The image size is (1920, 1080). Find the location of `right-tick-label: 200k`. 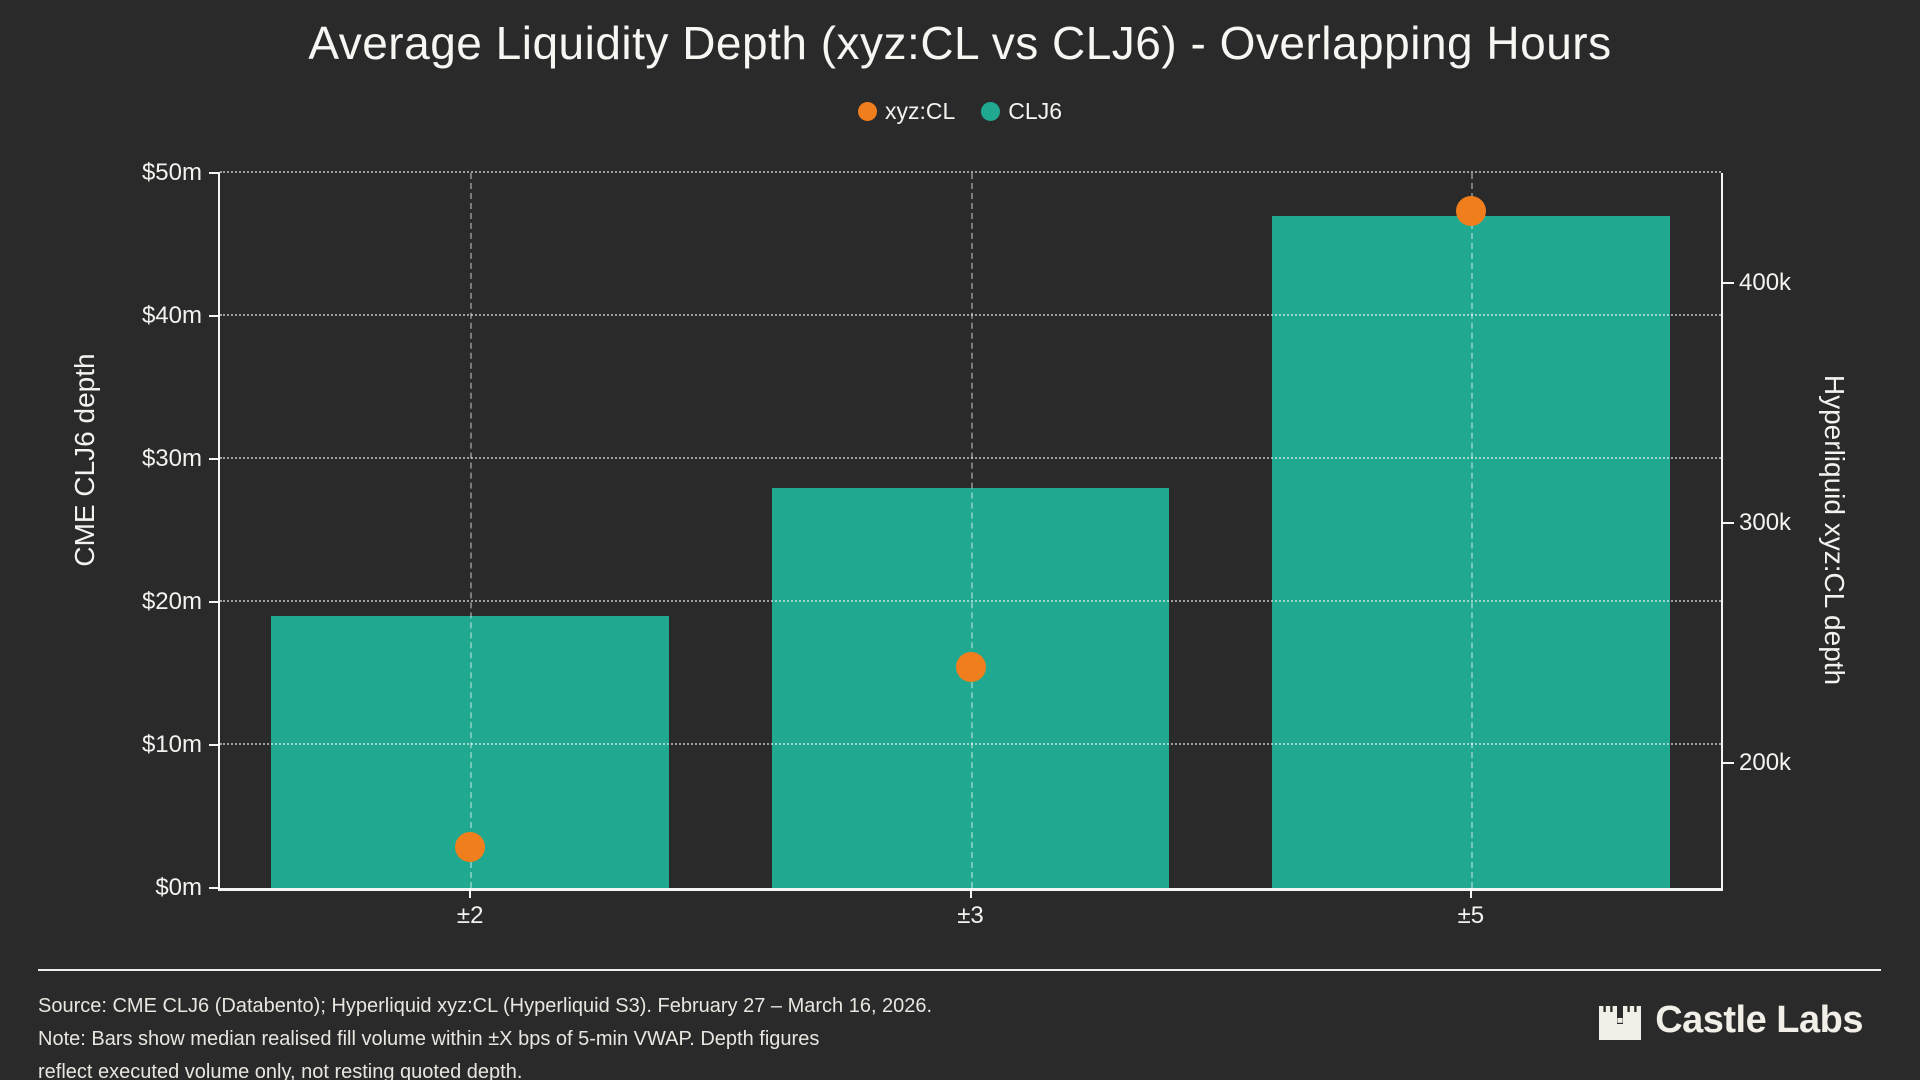

right-tick-label: 200k is located at coordinates (1765, 763).